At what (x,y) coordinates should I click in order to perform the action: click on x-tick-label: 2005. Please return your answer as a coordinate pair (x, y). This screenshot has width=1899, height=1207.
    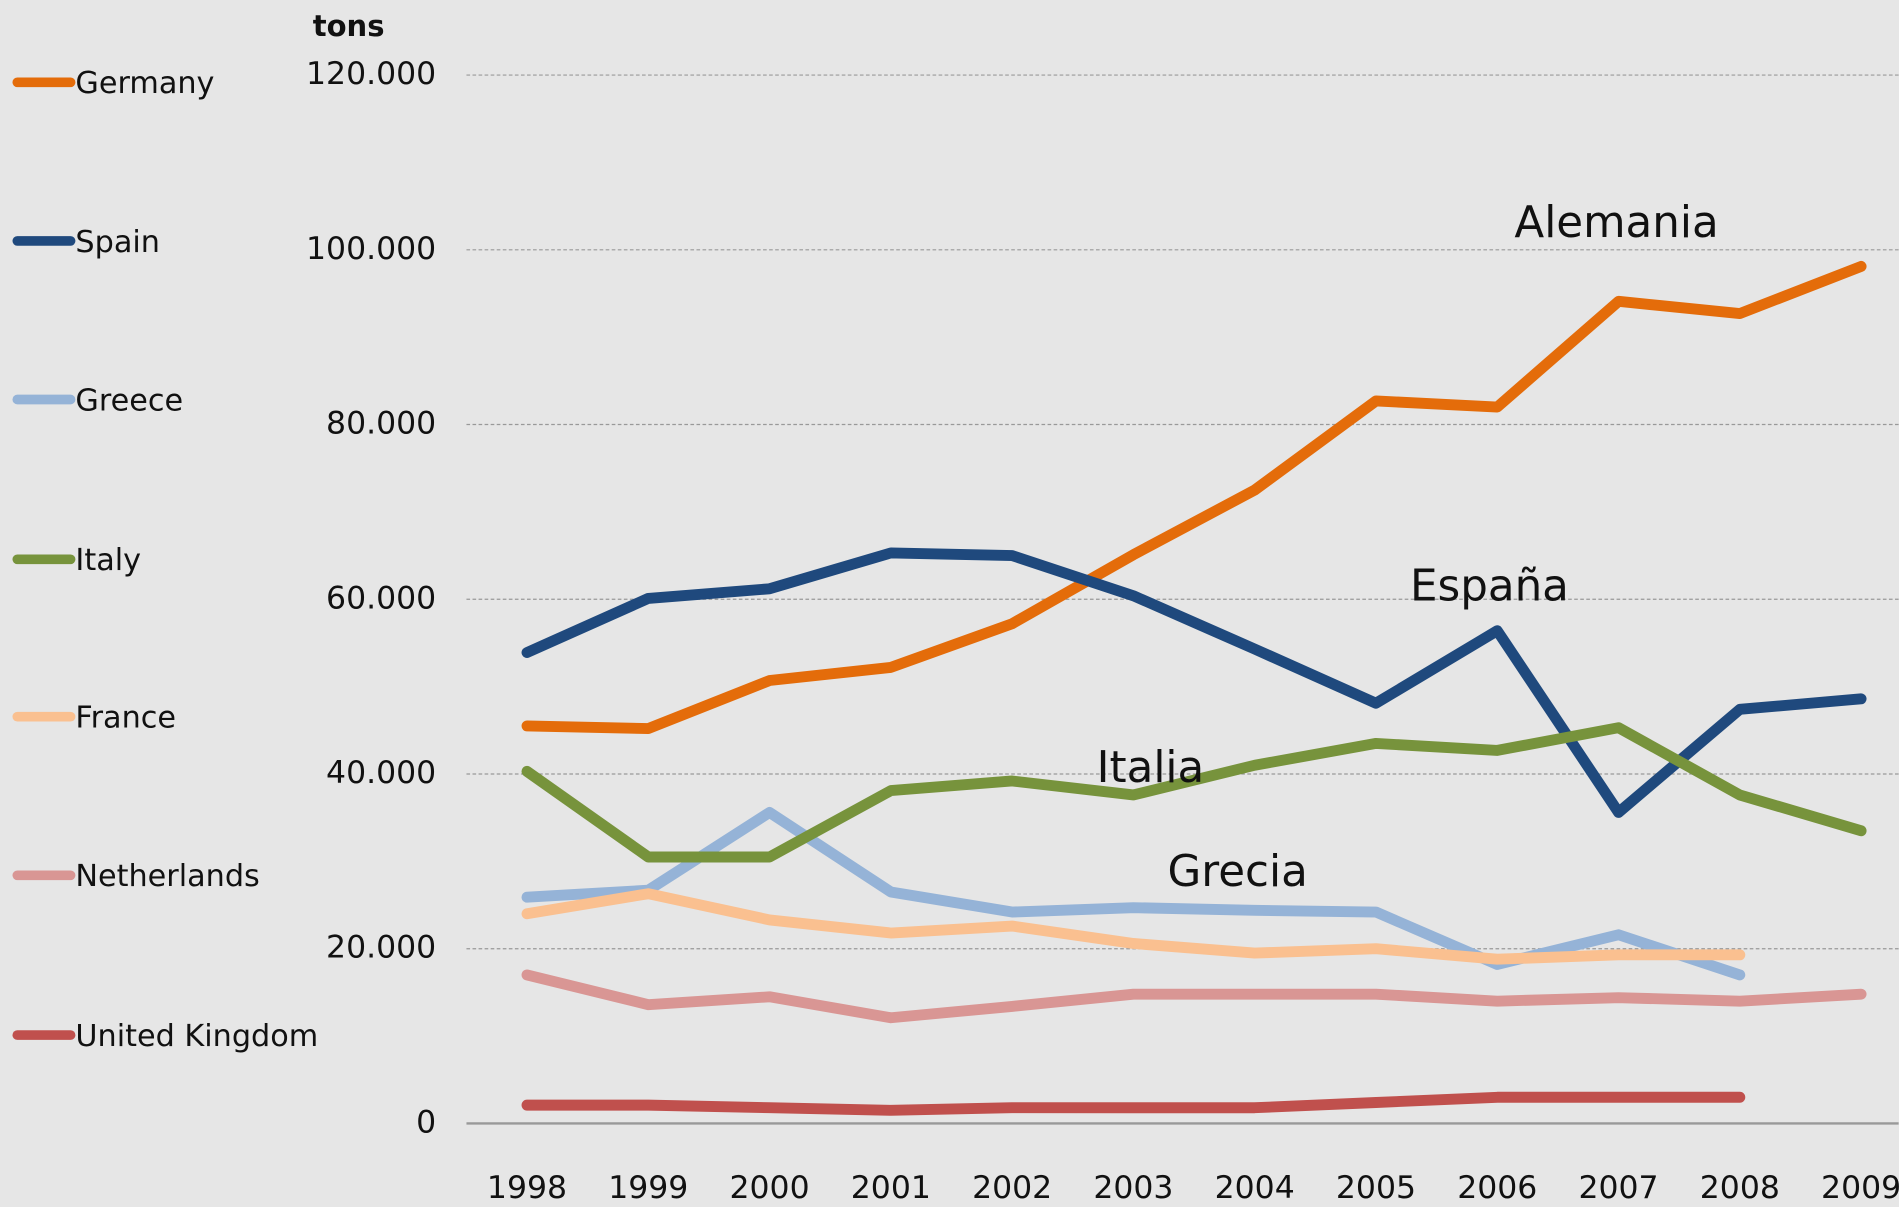
    Looking at the image, I should click on (1376, 1188).